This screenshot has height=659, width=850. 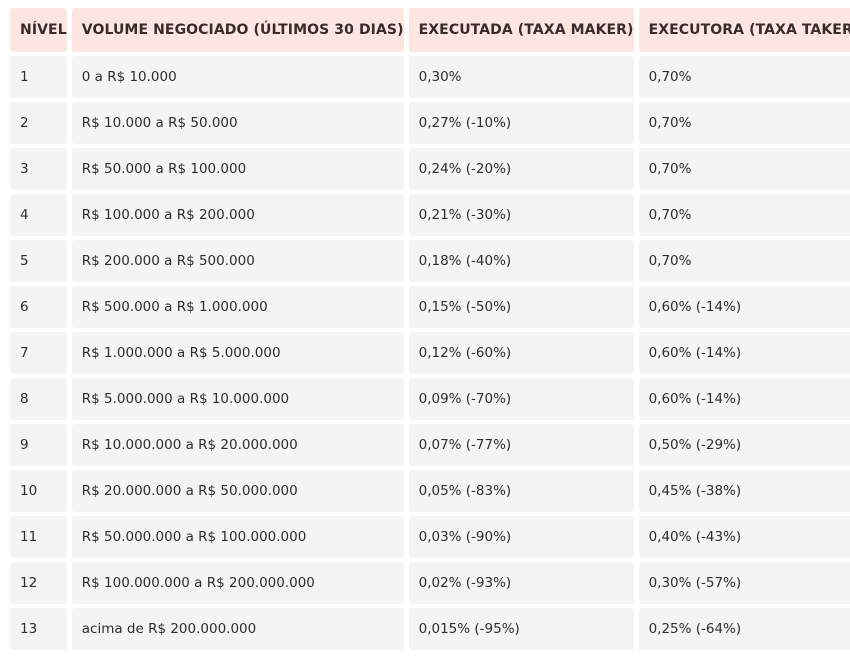 I want to click on header-maker-fee: EXECUTADA (TAXA MAKER), so click(x=521, y=30).